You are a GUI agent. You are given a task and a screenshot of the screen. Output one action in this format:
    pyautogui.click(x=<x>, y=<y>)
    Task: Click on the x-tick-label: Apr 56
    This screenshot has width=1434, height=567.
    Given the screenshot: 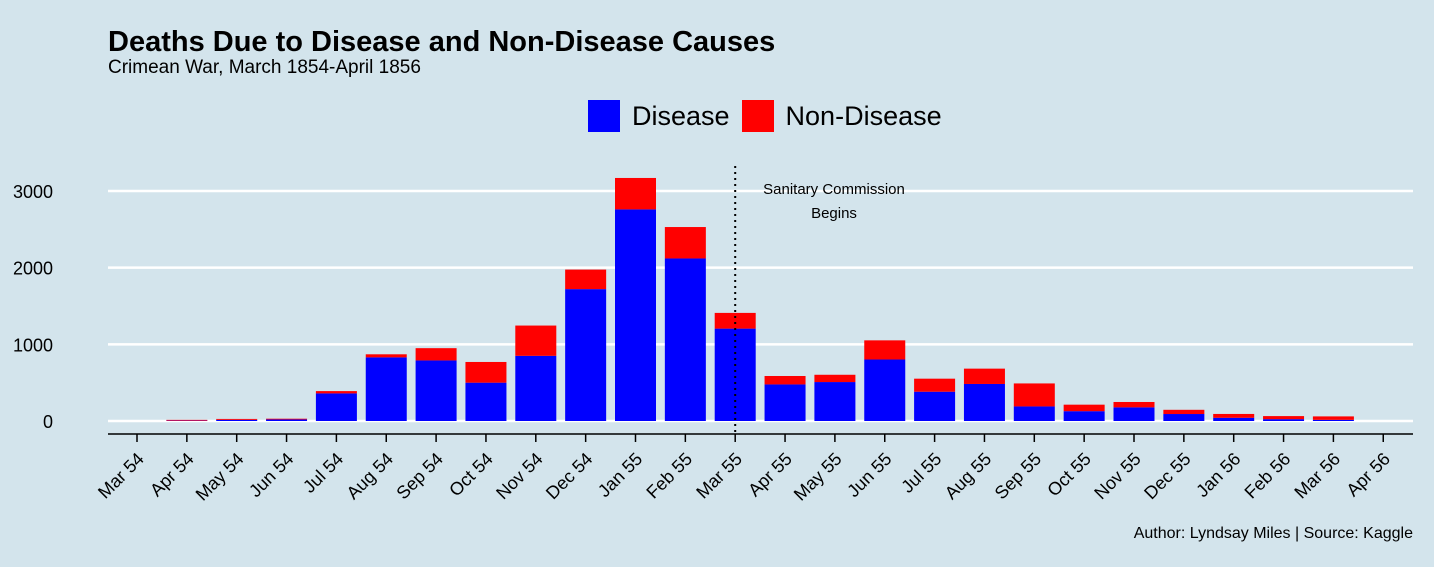 What is the action you would take?
    pyautogui.click(x=1368, y=475)
    